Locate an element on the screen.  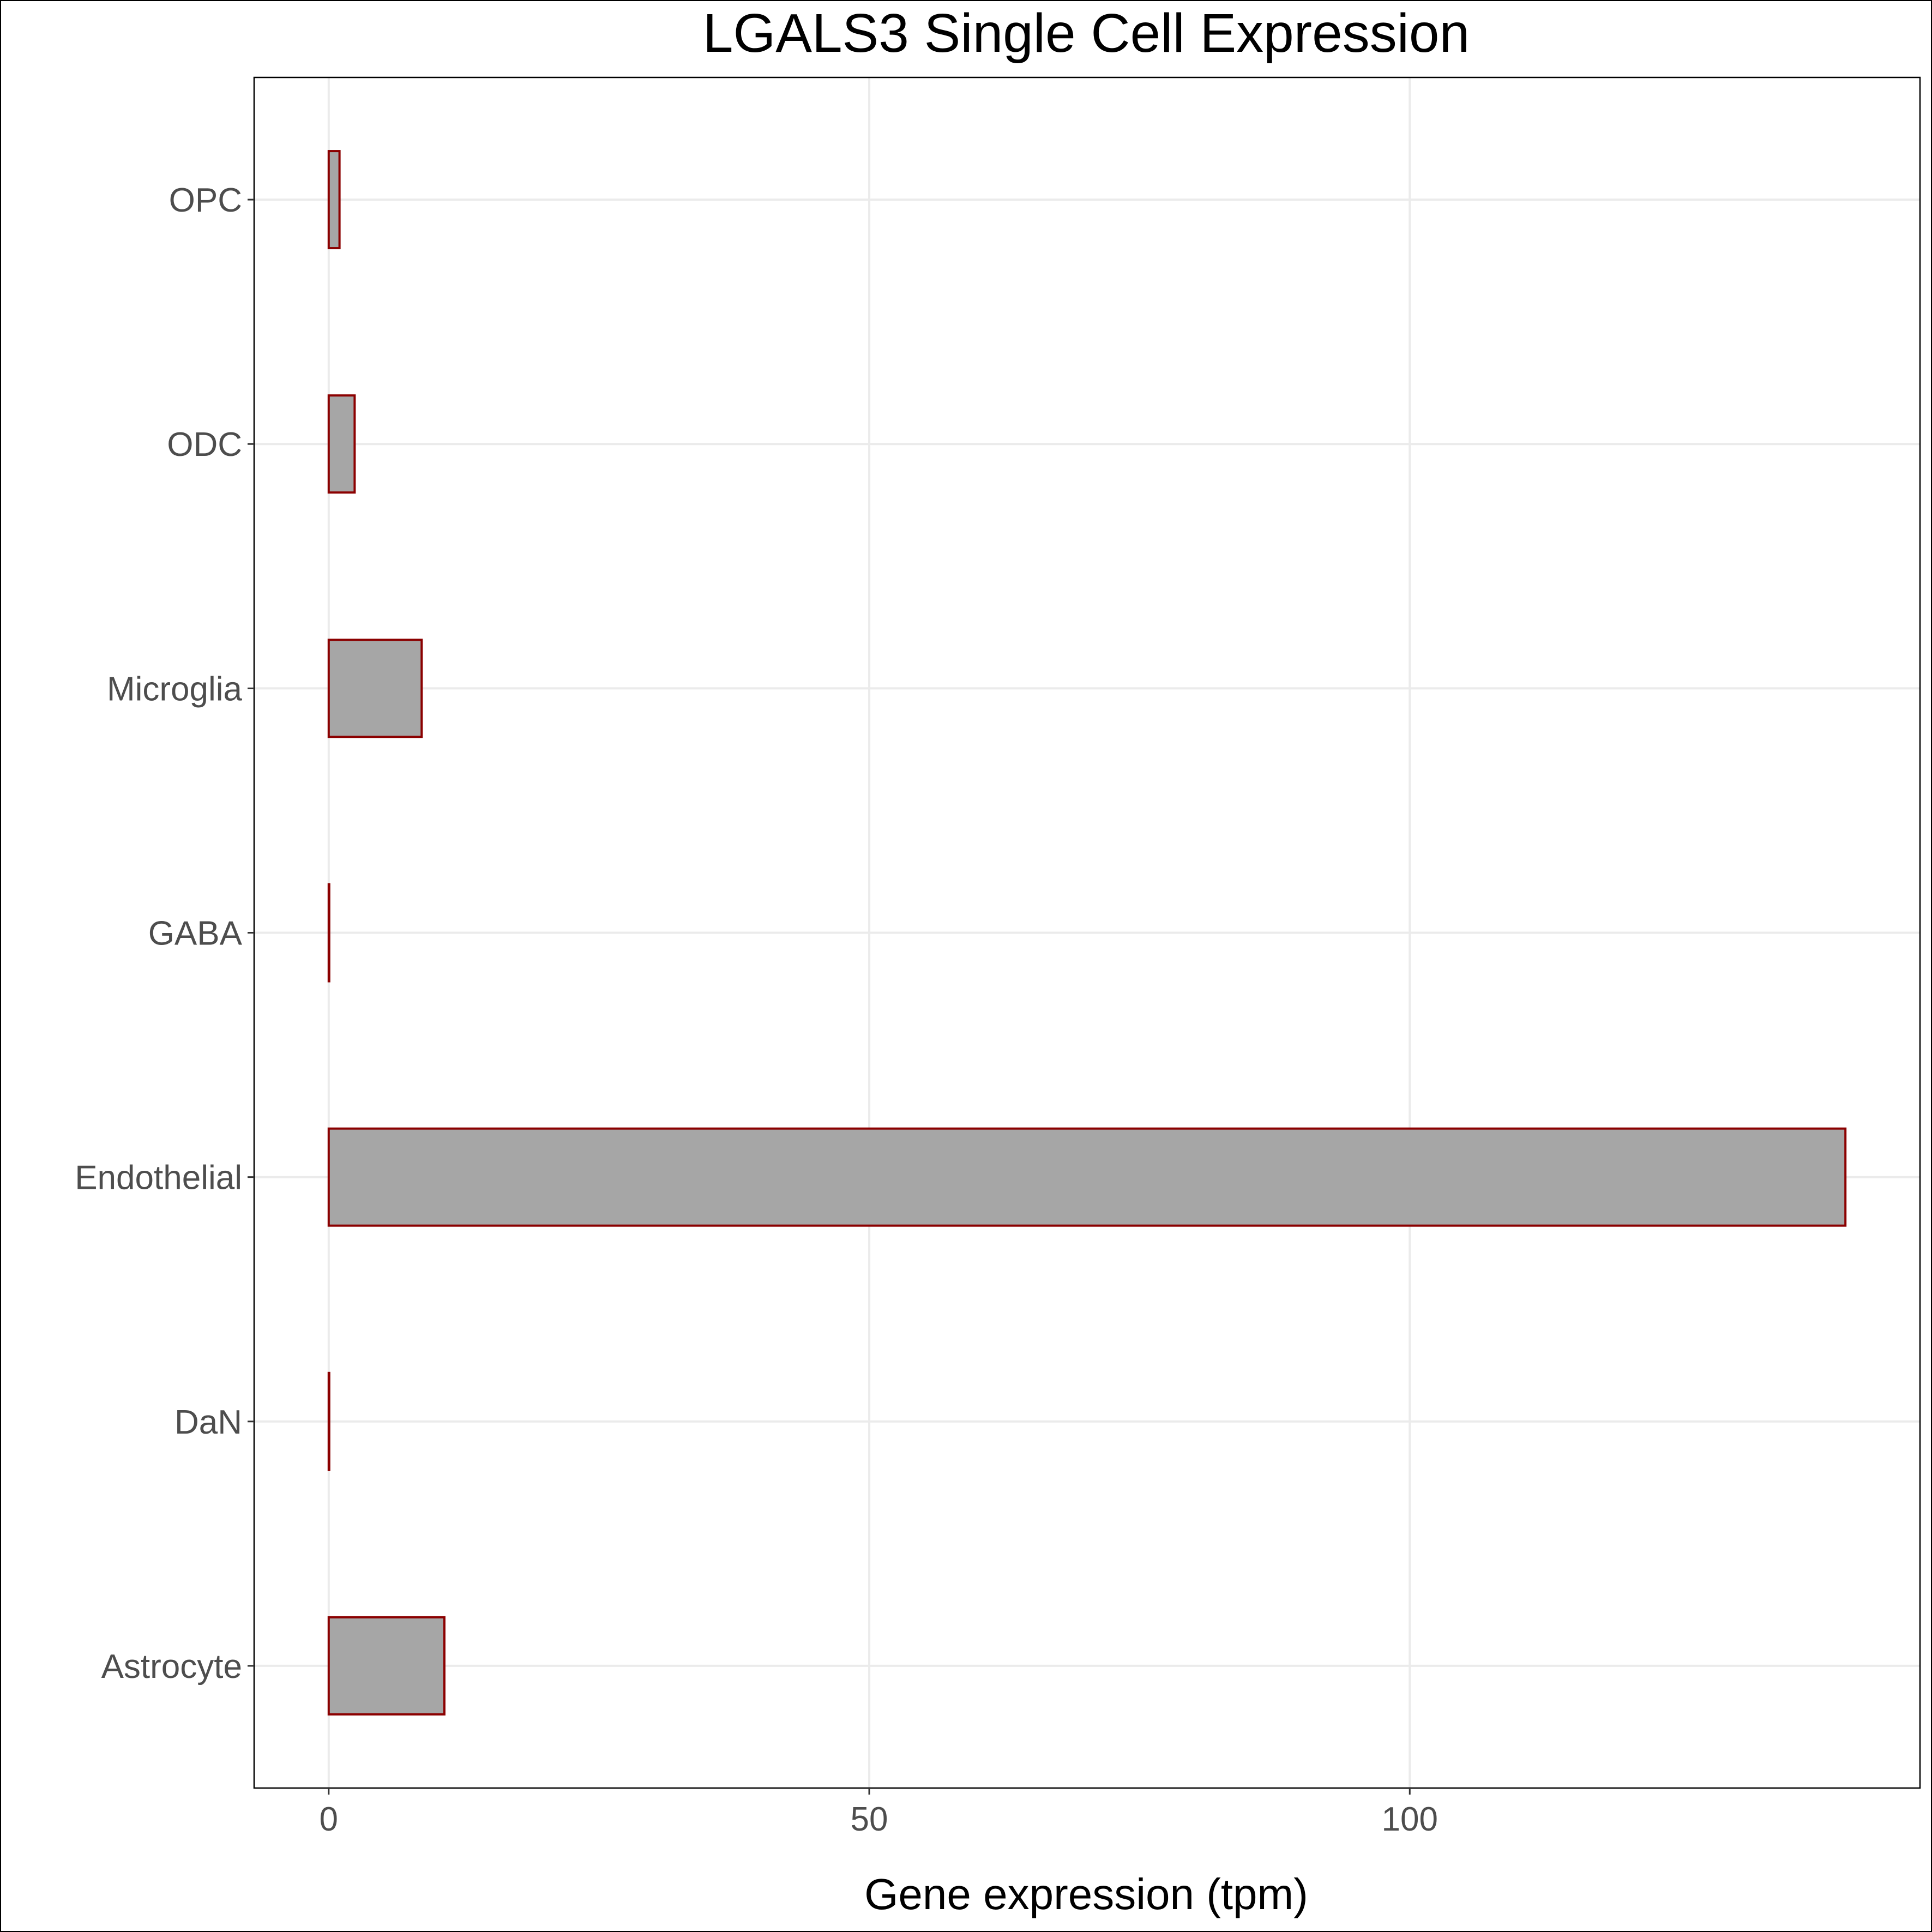
x-tick-label-50: 50 is located at coordinates (869, 1819).